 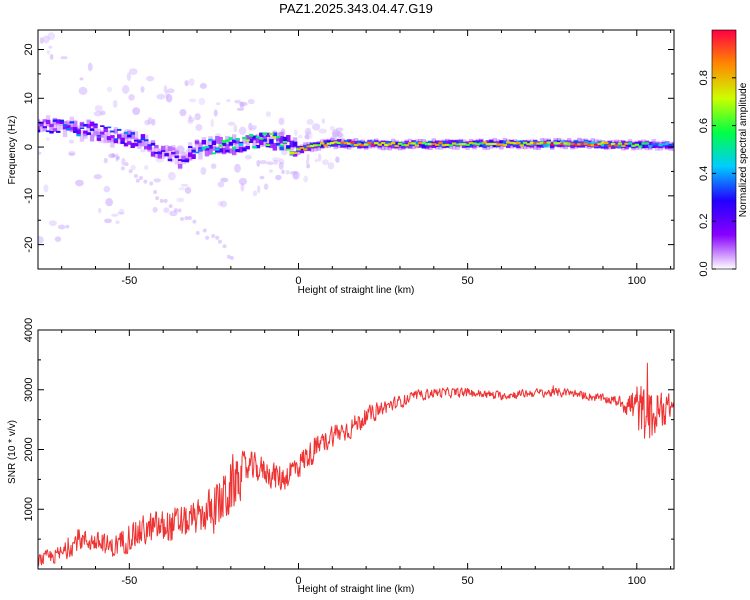 What do you see at coordinates (29, 196) in the screenshot?
I see `y-tick-label: -10` at bounding box center [29, 196].